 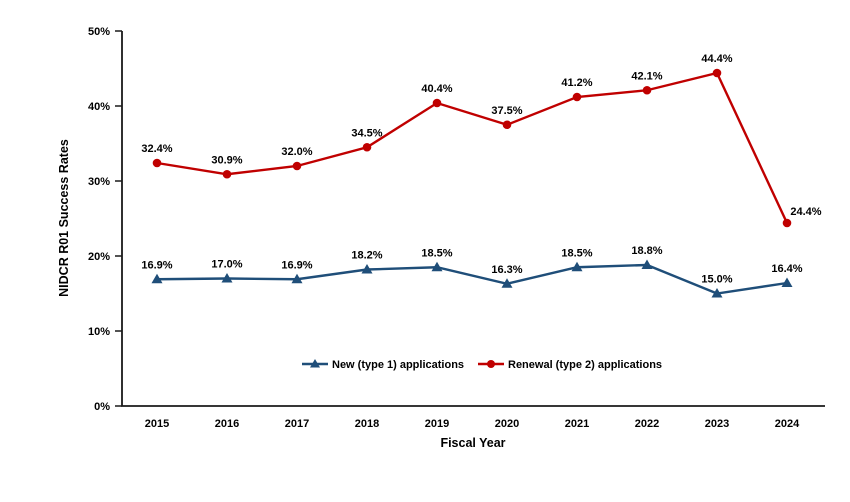 What do you see at coordinates (646, 76) in the screenshot?
I see `data-point-label: 42.1%` at bounding box center [646, 76].